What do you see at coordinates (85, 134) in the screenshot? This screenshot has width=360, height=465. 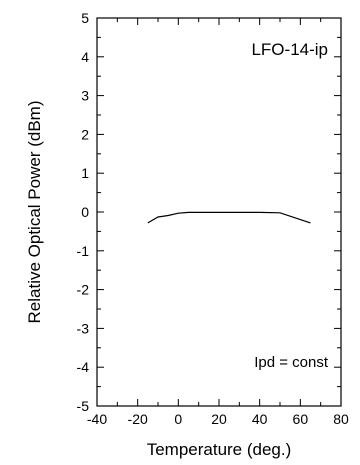 I see `y-tick-label: 2` at bounding box center [85, 134].